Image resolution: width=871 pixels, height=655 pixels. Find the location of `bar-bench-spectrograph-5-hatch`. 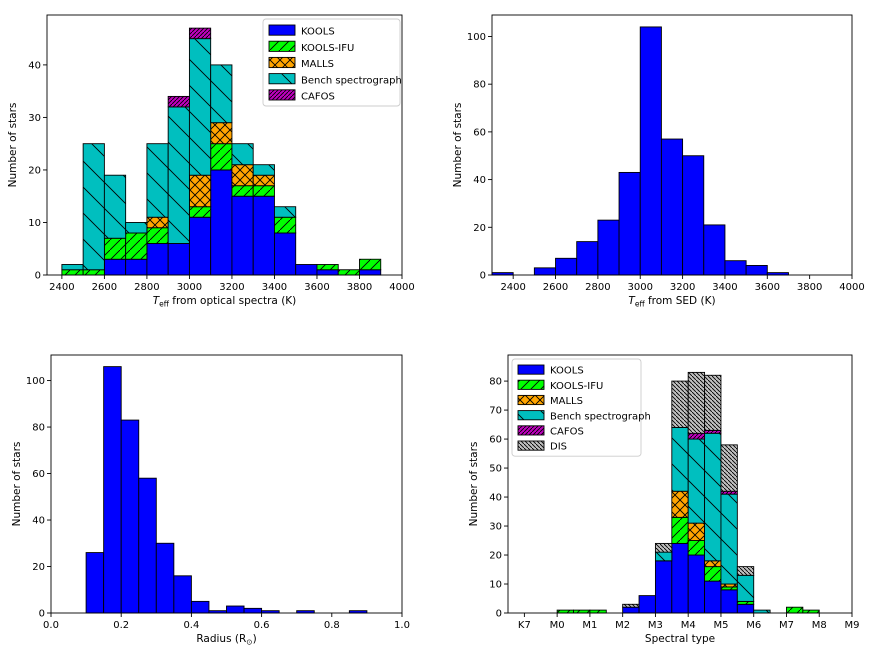

bar-bench-spectrograph-5-hatch is located at coordinates (179, 175).